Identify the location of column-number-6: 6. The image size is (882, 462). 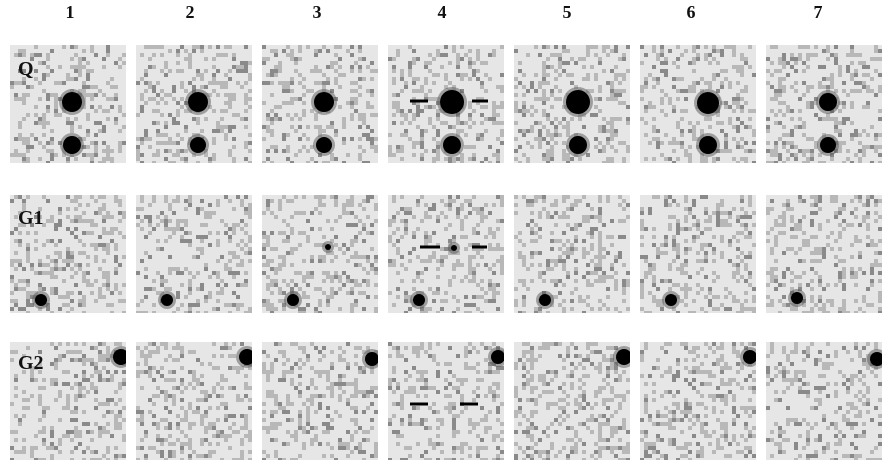
(691, 12).